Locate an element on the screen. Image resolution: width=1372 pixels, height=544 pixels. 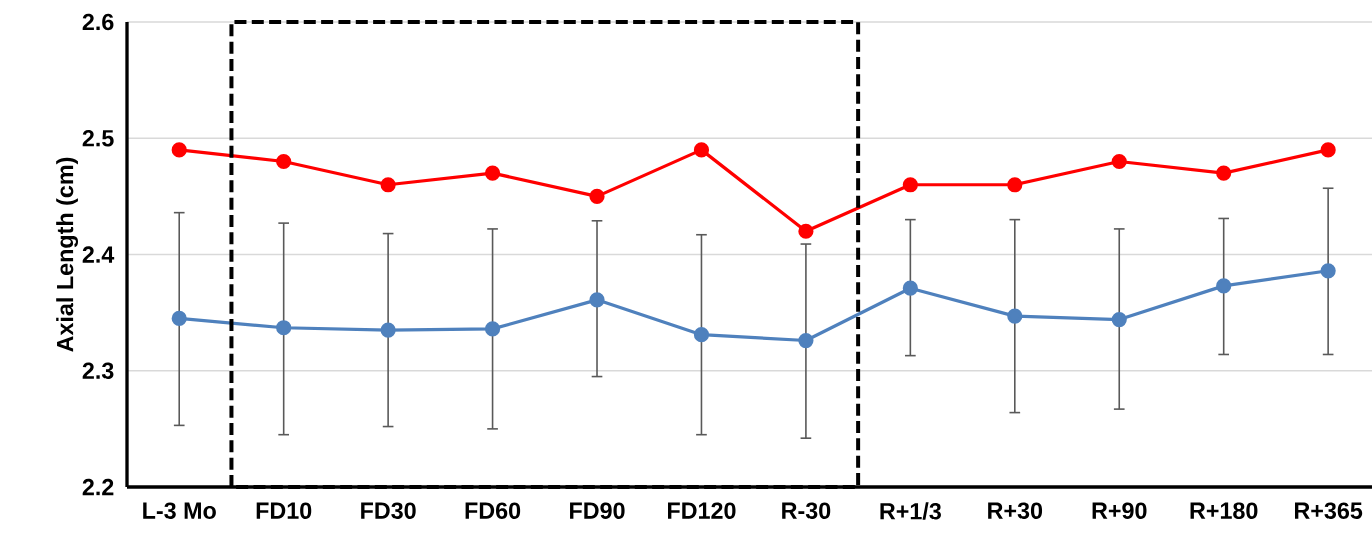
x-tick-label: FD120 is located at coordinates (702, 510).